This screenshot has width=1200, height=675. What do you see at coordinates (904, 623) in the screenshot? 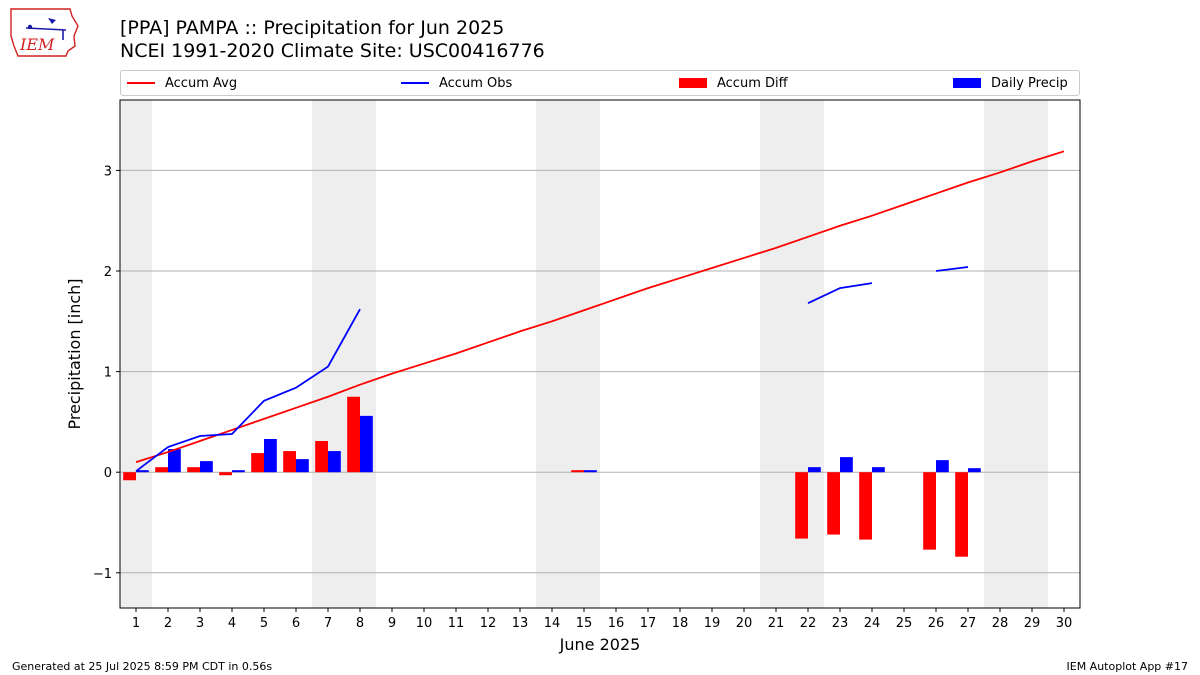
I see `x-tick-label: 25` at bounding box center [904, 623].